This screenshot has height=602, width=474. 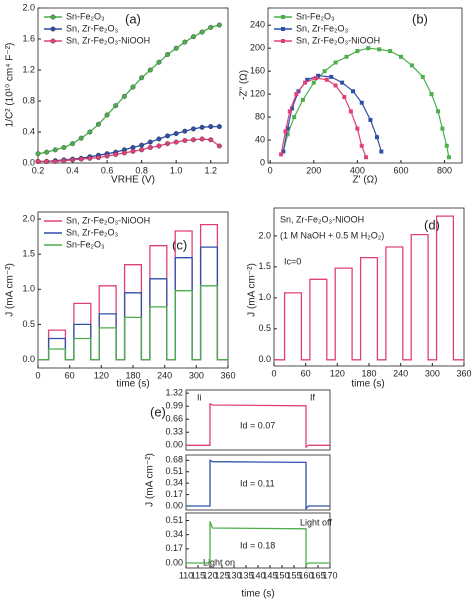 What do you see at coordinates (257, 71) in the screenshot?
I see `y-tick-label: 160` at bounding box center [257, 71].